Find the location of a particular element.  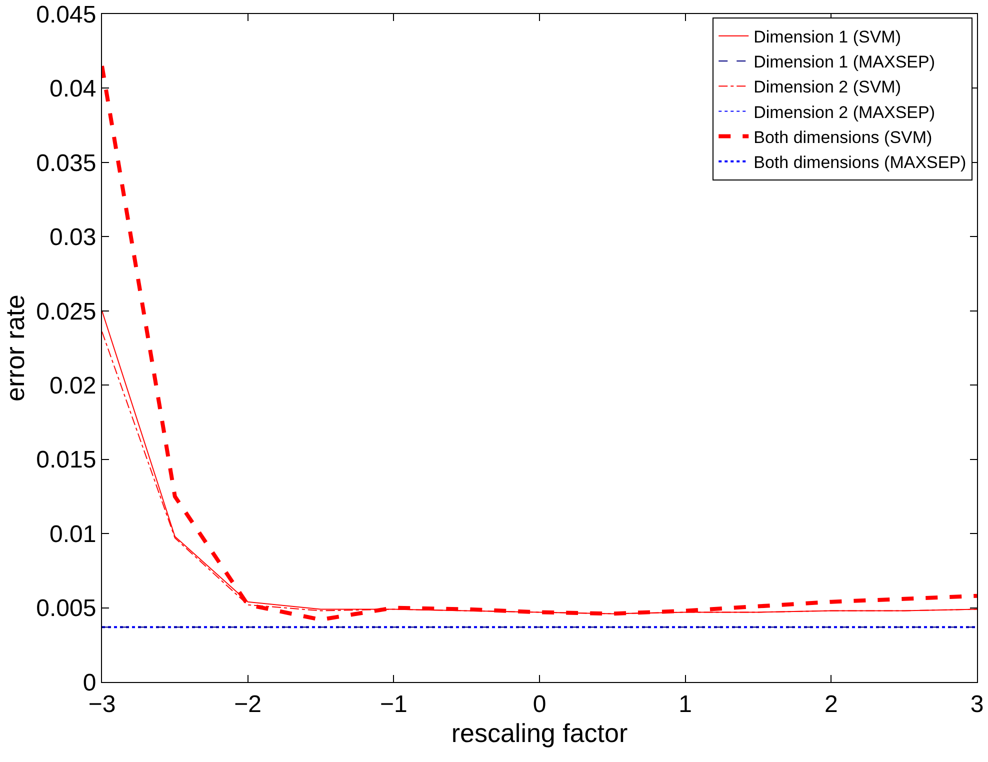

legend-label: Dimension 1 (SVM) is located at coordinates (827, 37).